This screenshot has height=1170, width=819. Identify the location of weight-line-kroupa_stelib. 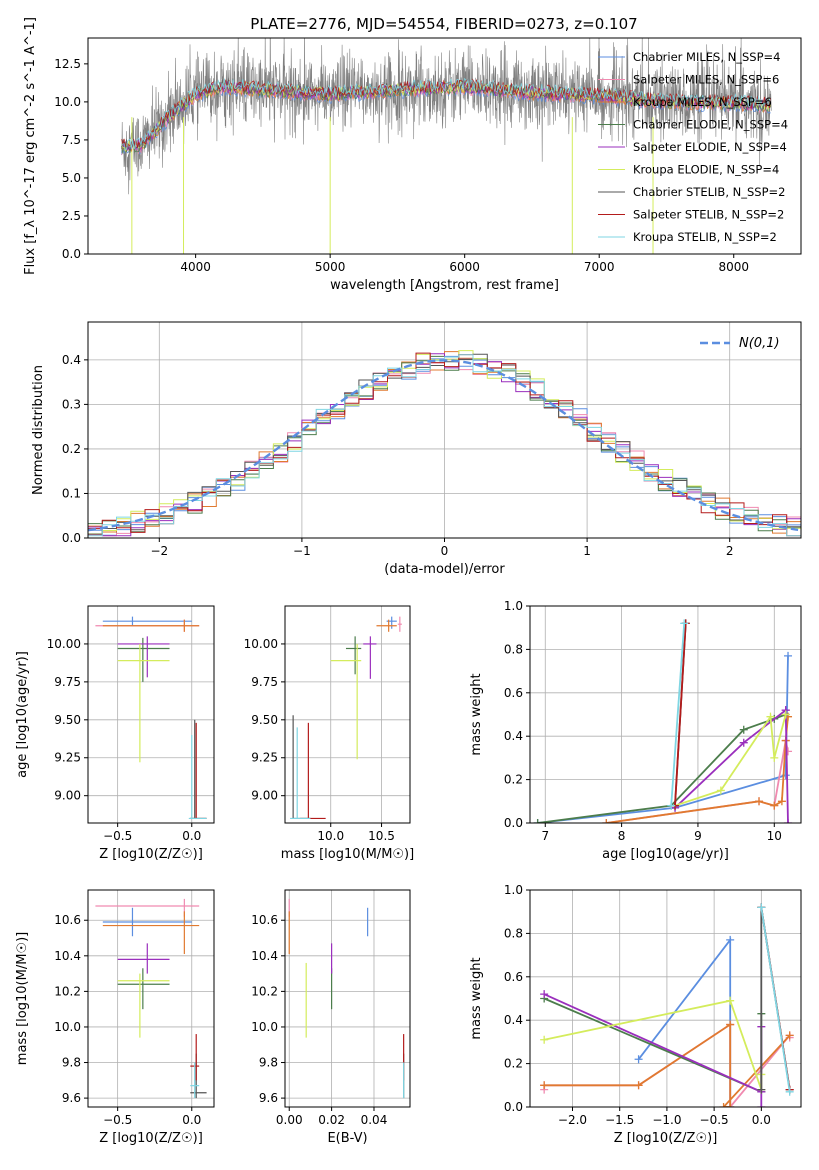
(678, 714).